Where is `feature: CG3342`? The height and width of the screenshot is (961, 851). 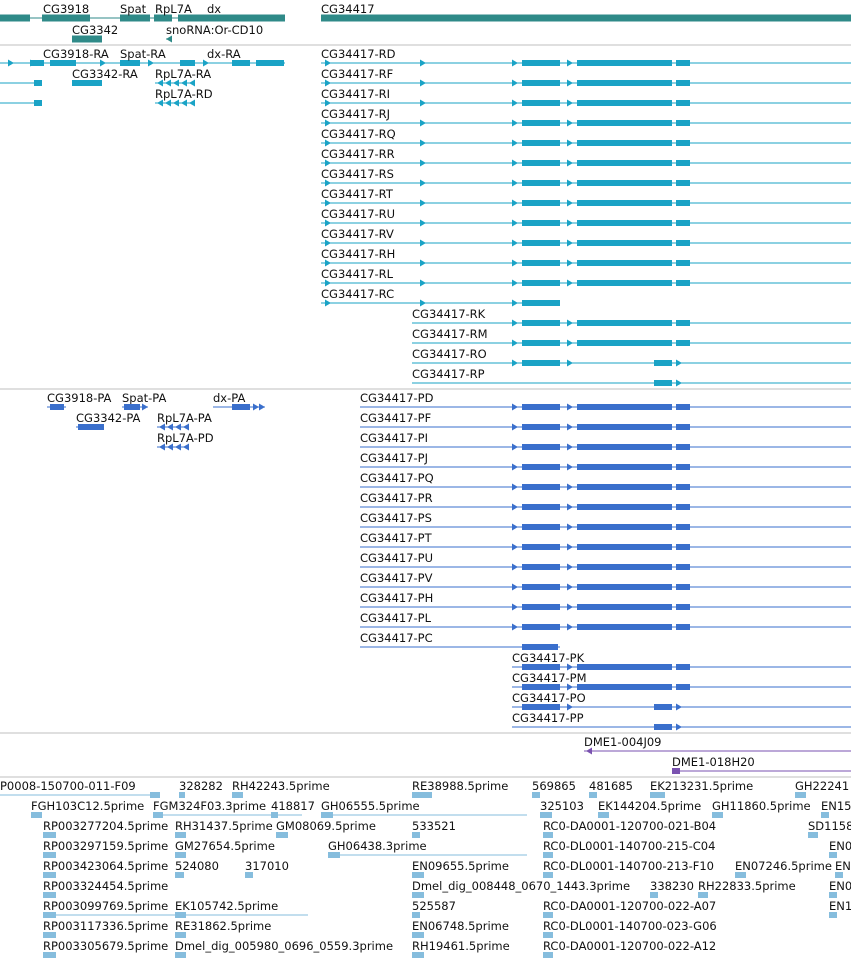 feature: CG3342 is located at coordinates (95, 33).